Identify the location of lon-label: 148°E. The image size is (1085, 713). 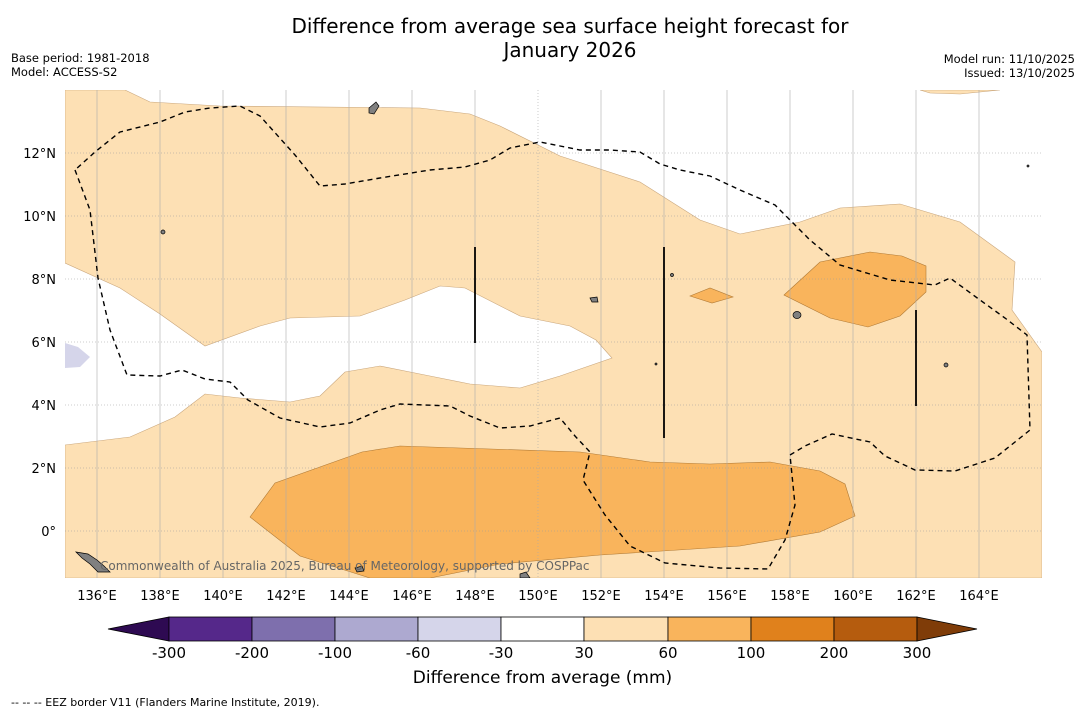
(475, 596).